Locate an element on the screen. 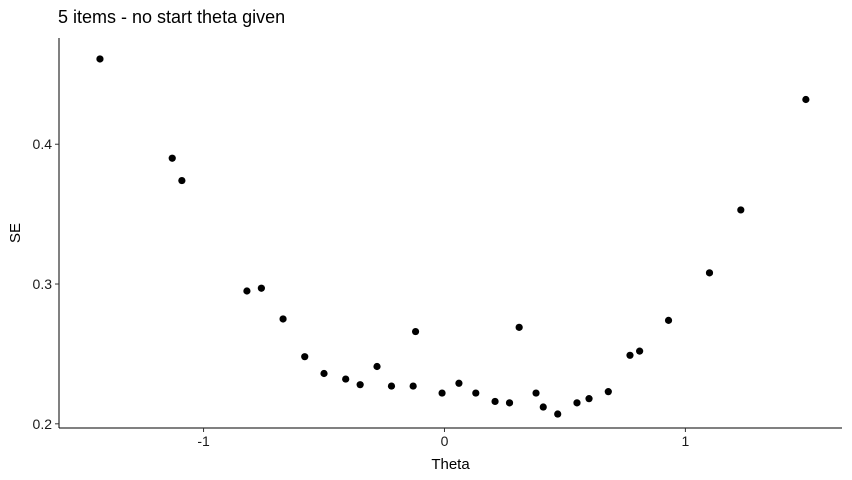 Image resolution: width=852 pixels, height=480 pixels. x-ticks: -1 0 1 is located at coordinates (443, 438).